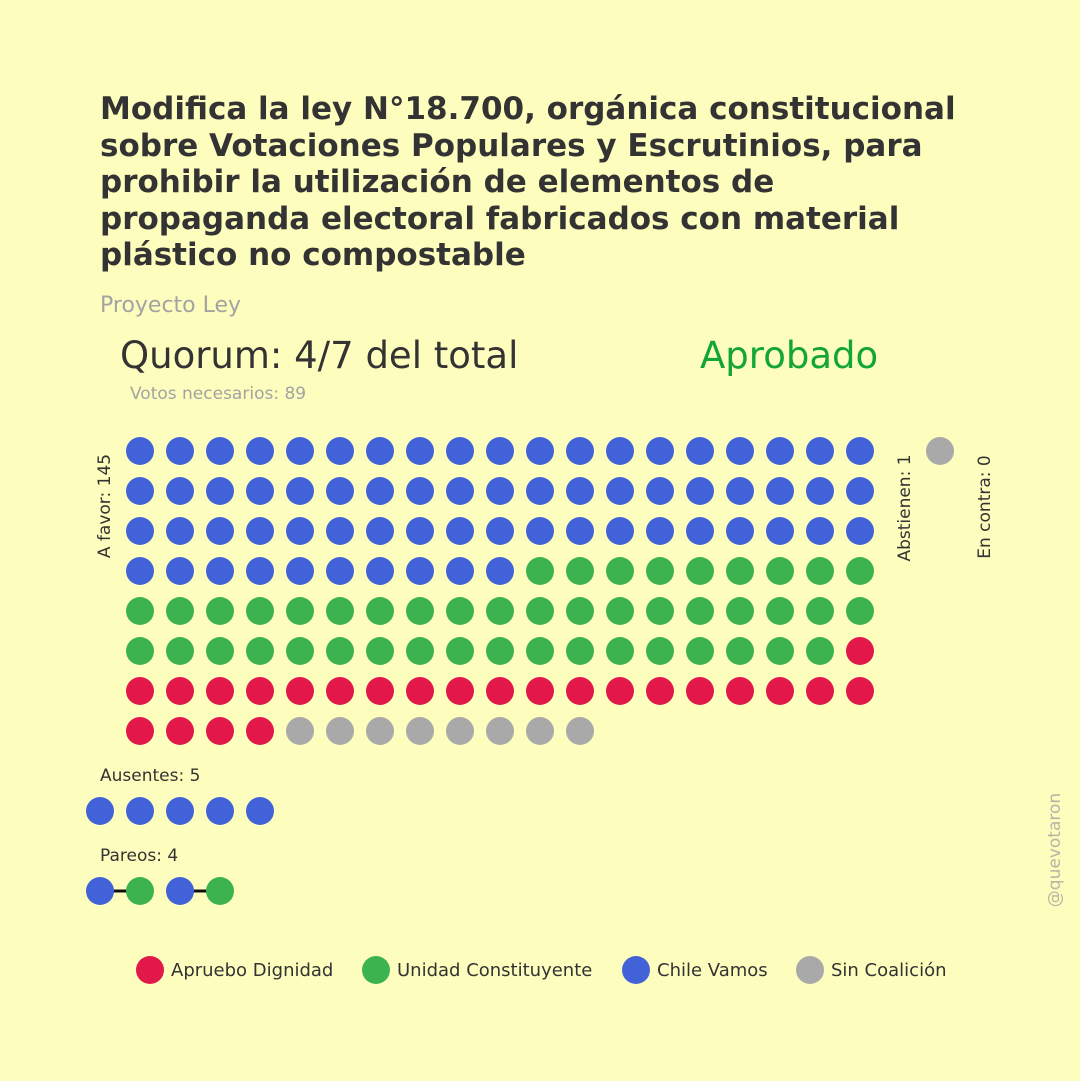 The width and height of the screenshot is (1080, 1081). Describe the element at coordinates (100, 891) in the screenshot. I see `vote-dot-pareo-chile-vamos` at that location.